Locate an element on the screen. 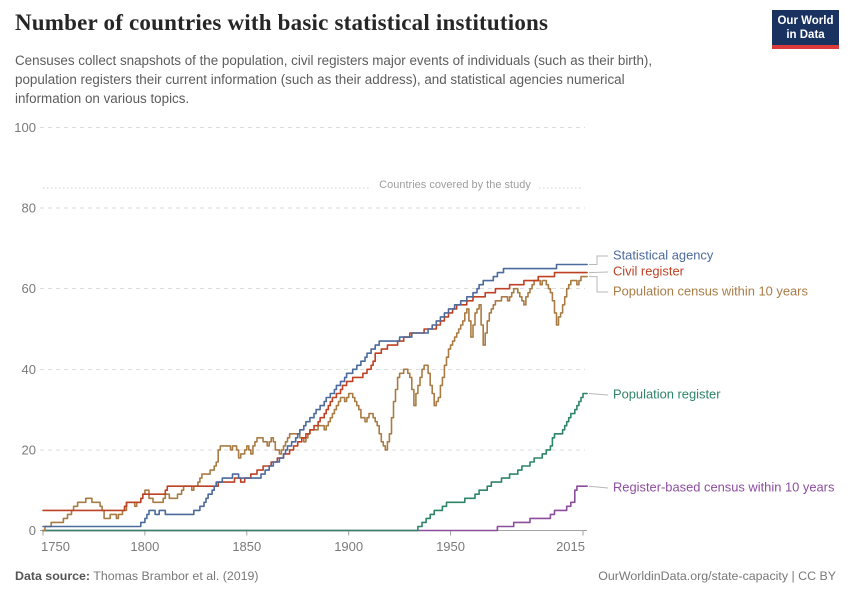 Image resolution: width=850 pixels, height=600 pixels. svg-text: 20 is located at coordinates (29, 449).